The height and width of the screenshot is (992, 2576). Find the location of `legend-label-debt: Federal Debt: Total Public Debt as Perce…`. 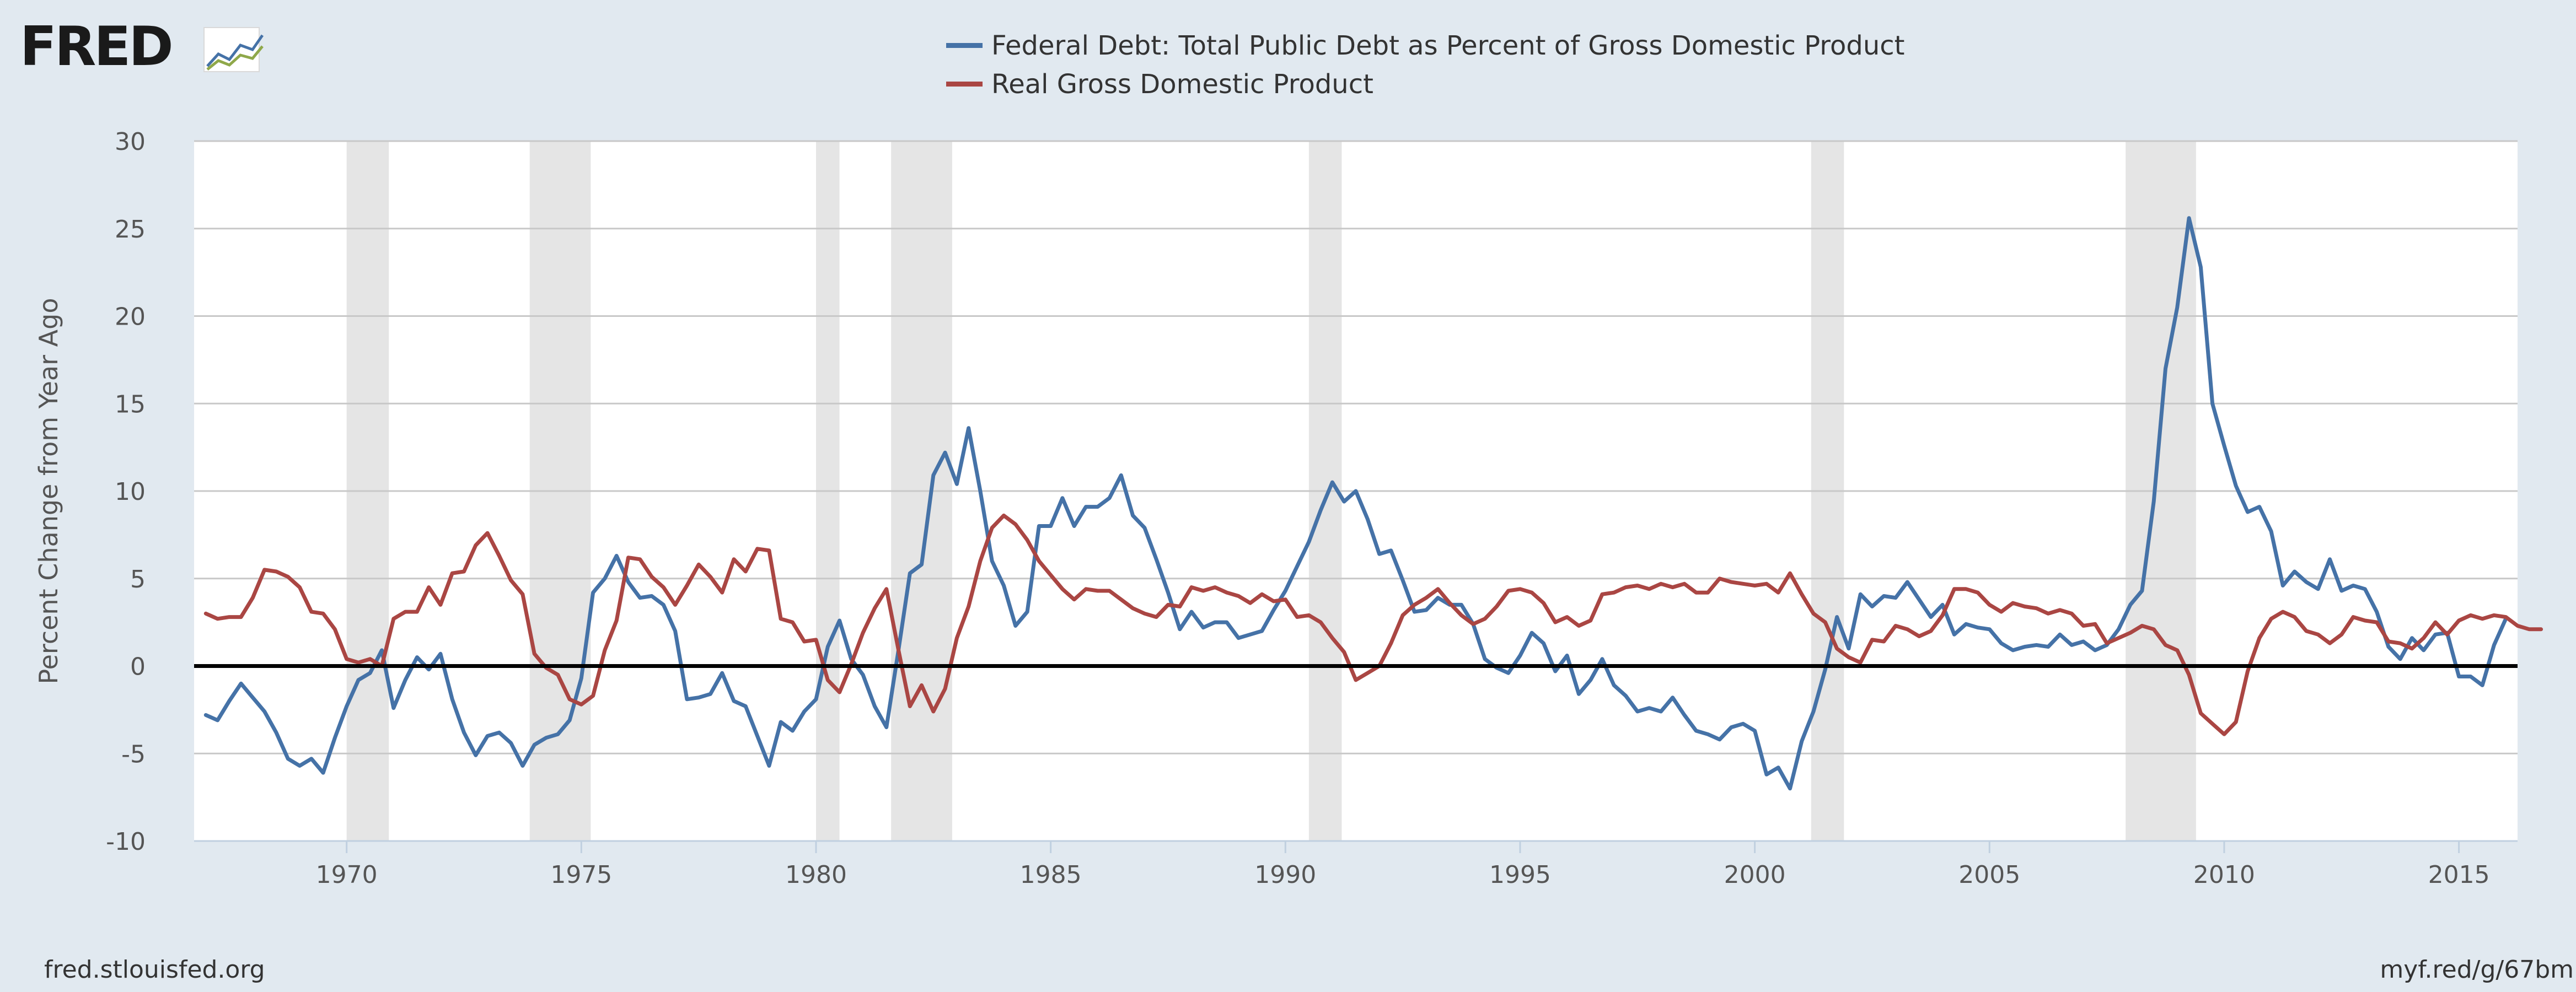

legend-label-debt: Federal Debt: Total Public Debt as Perce… is located at coordinates (1448, 45).